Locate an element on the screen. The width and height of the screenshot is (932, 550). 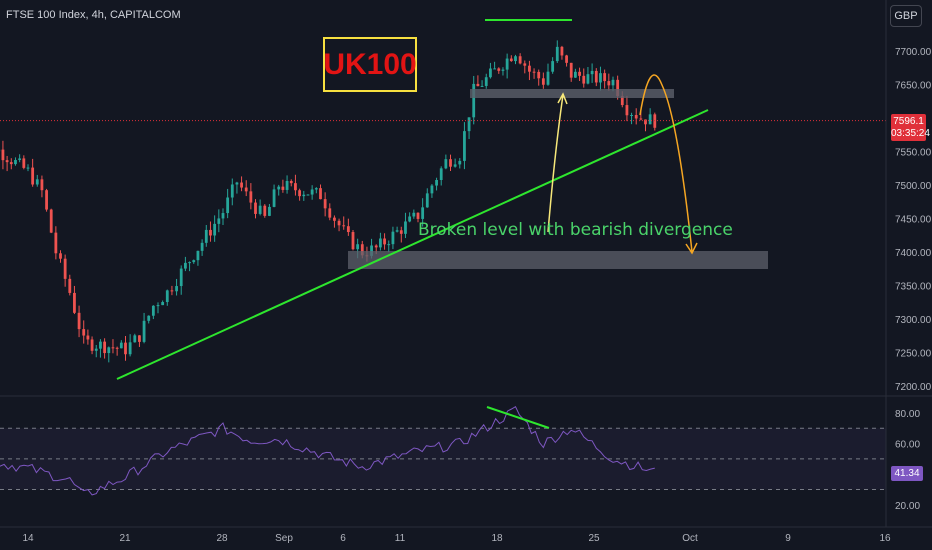
price-axis-label: 7550.00 is located at coordinates (913, 153).